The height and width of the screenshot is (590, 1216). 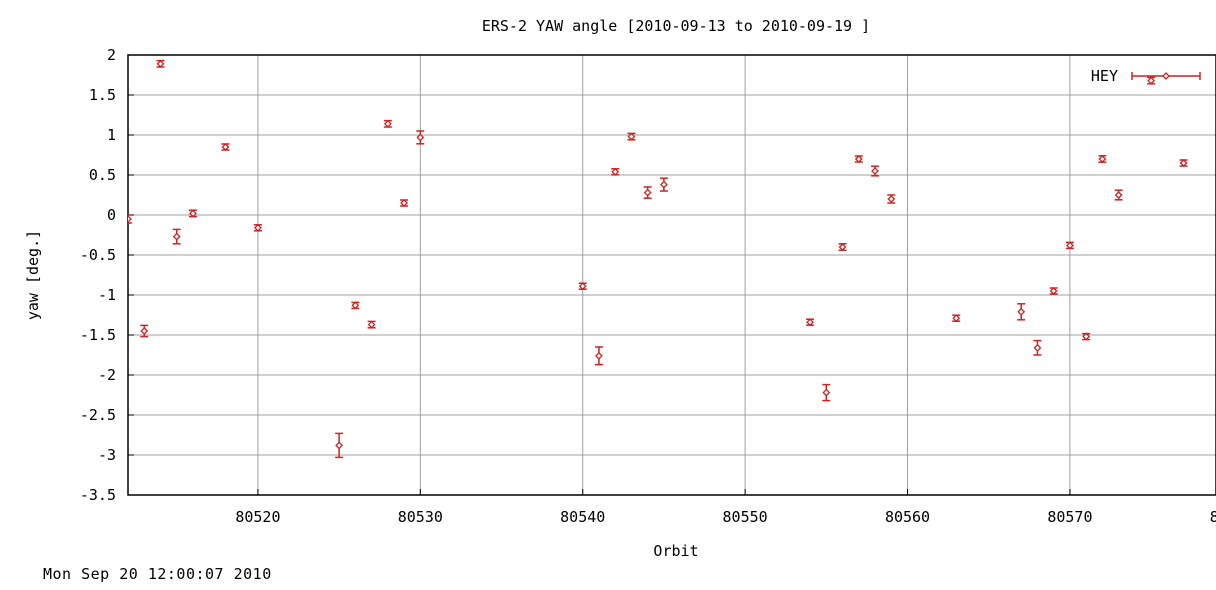 What do you see at coordinates (111, 135) in the screenshot?
I see `y-tick-label: 1` at bounding box center [111, 135].